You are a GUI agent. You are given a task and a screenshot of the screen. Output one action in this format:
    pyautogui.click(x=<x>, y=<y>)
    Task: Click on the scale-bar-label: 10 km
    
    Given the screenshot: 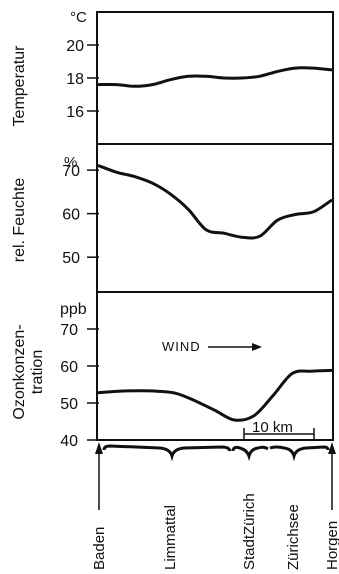 What is the action you would take?
    pyautogui.click(x=272, y=427)
    